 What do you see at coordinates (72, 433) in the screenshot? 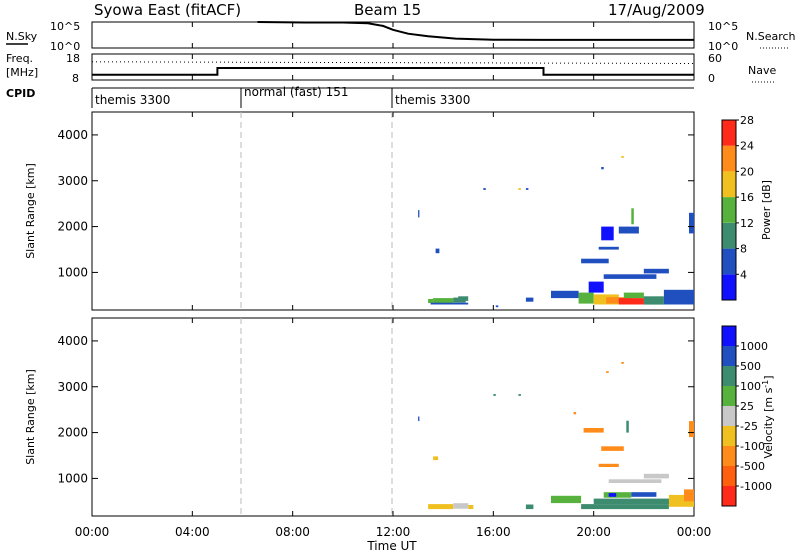
I see `velocity-ytick-label-1: 2000` at bounding box center [72, 433].